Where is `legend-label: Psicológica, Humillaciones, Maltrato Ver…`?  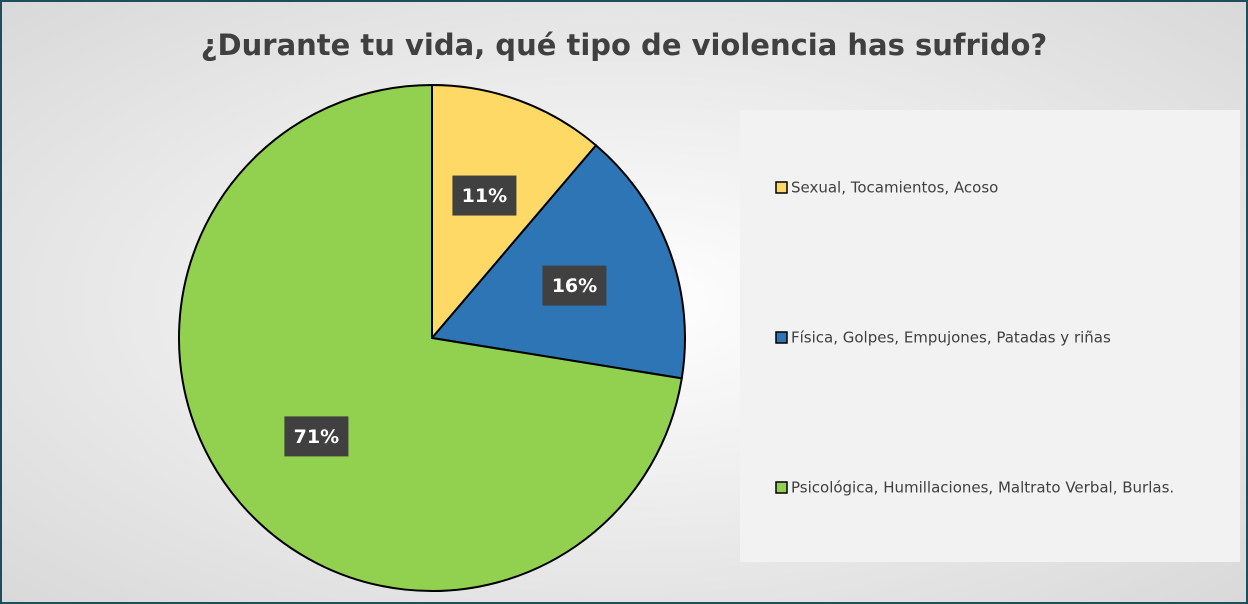
legend-label: Psicológica, Humillaciones, Maltrato Ver… is located at coordinates (982, 488).